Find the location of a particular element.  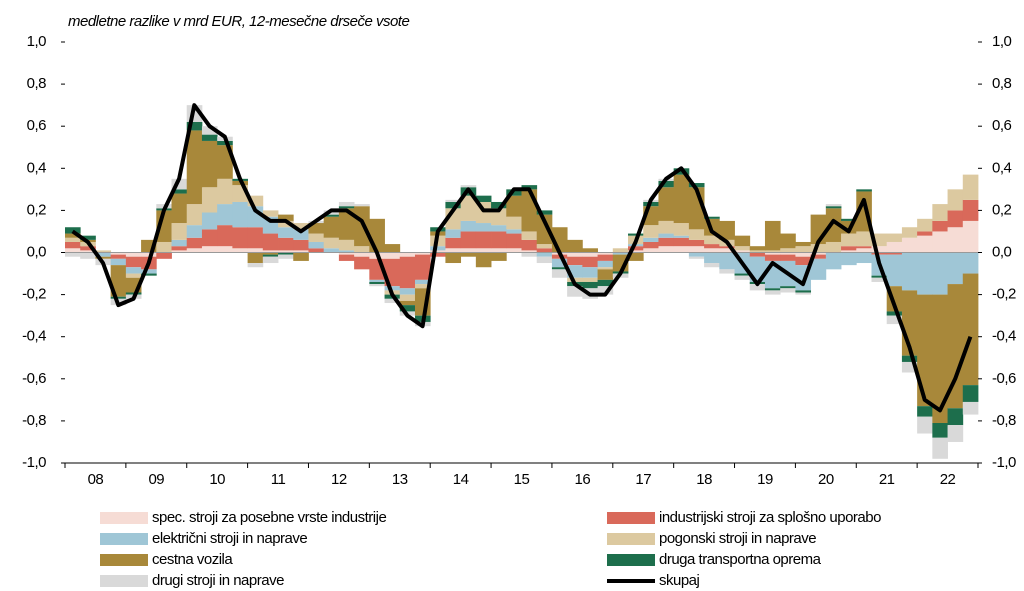

x-tick-label: 22 is located at coordinates (948, 479).